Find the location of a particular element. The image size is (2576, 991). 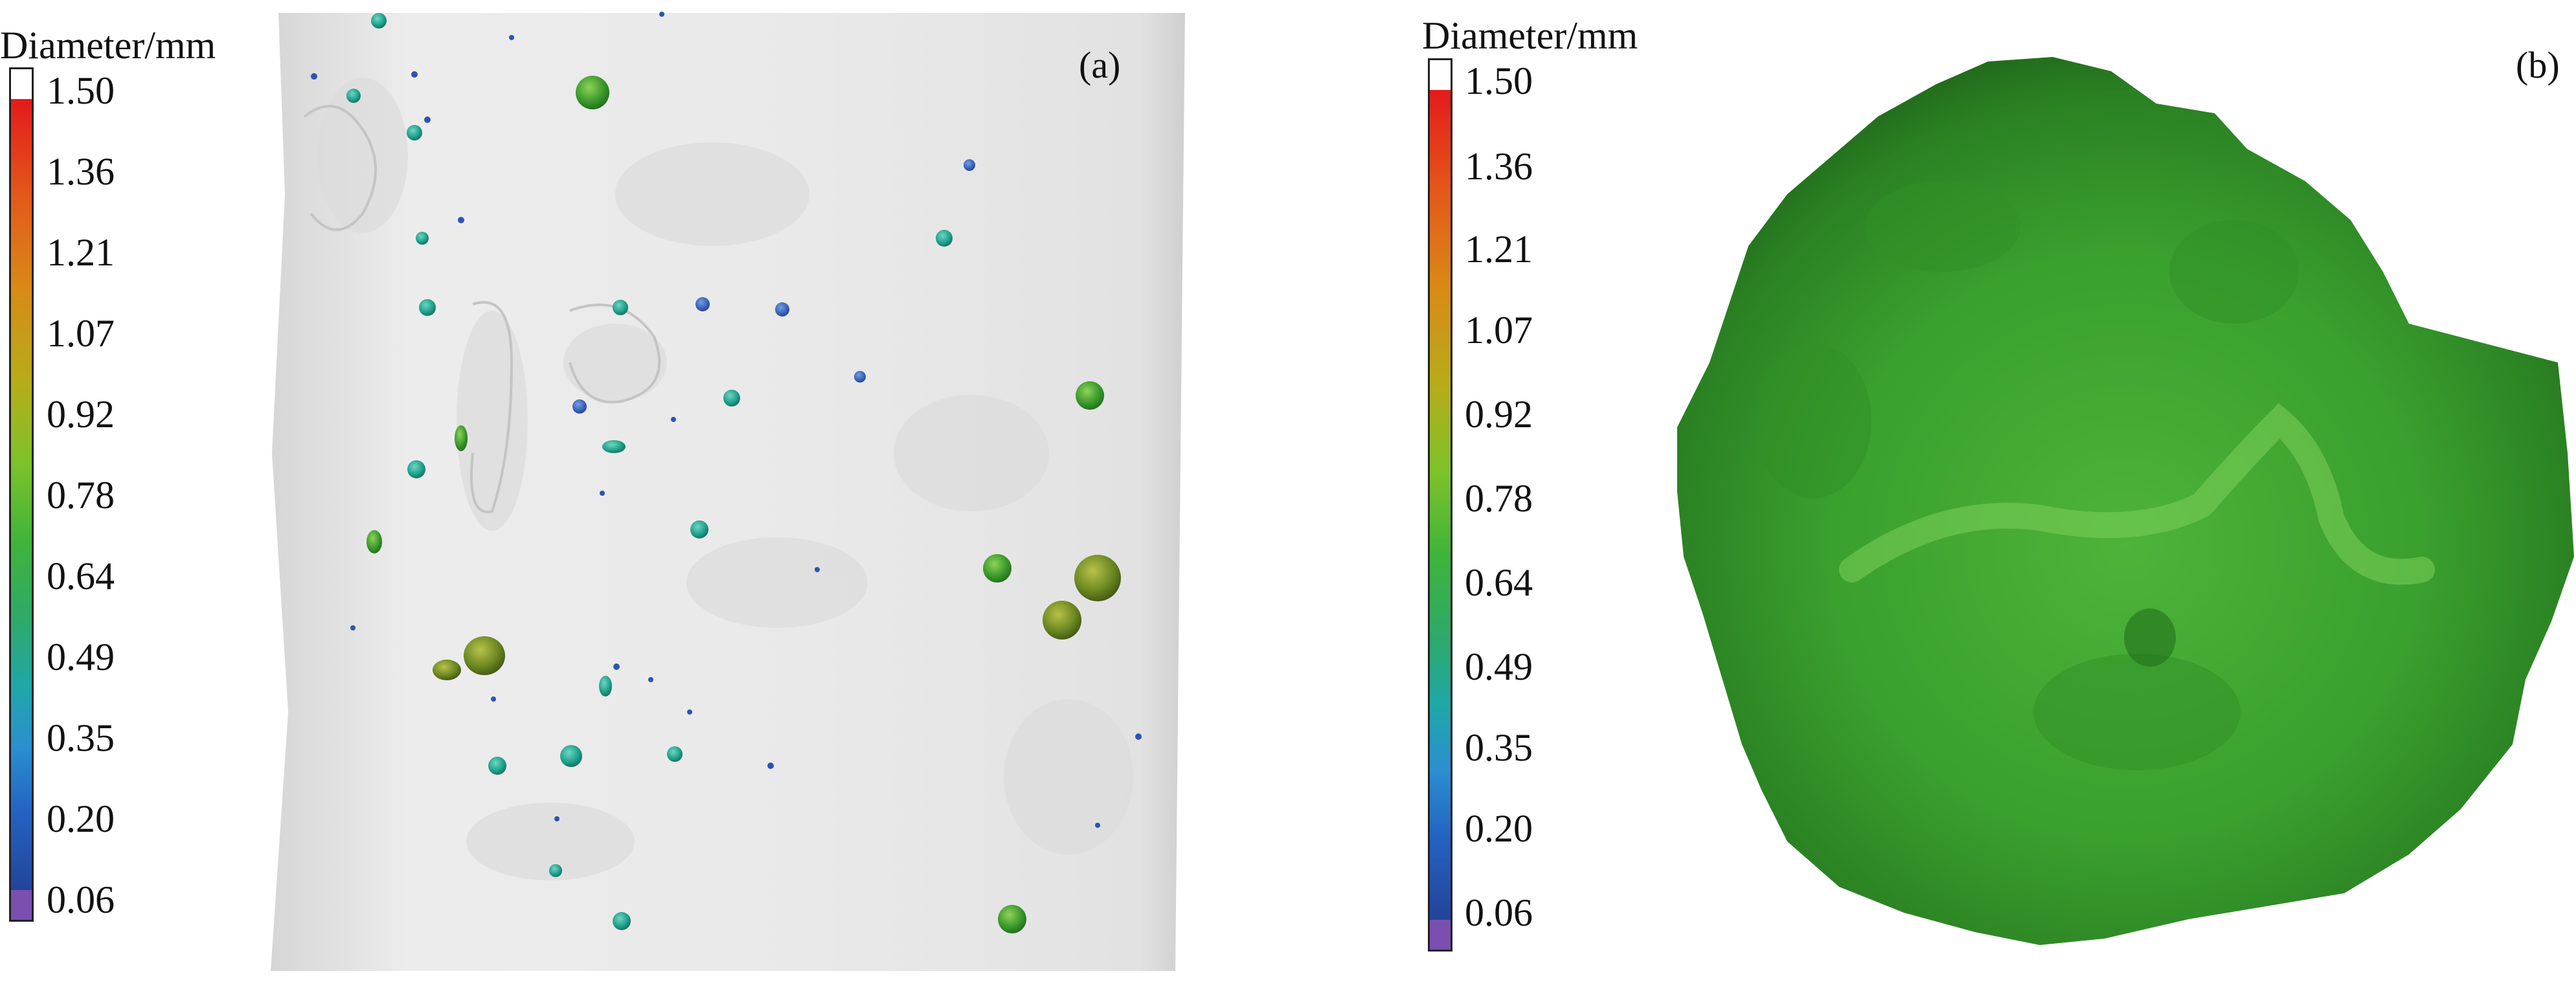

tick-b-6: 0.64 is located at coordinates (1499, 582).